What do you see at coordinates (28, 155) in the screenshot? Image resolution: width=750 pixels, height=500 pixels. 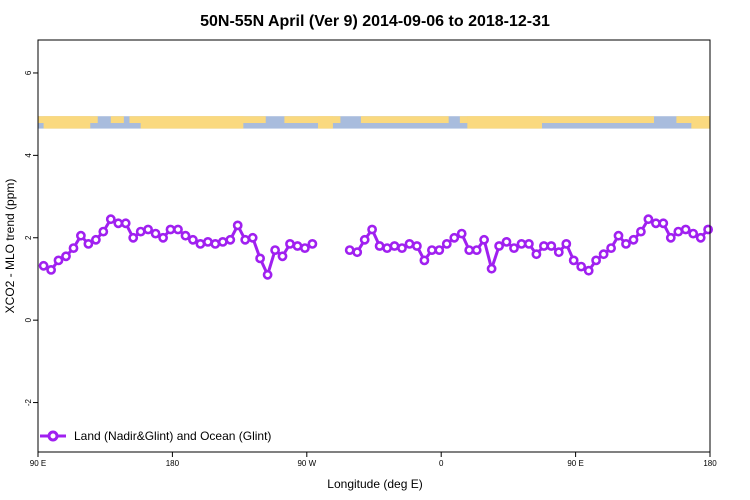 I see `y-tick-label: 4` at bounding box center [28, 155].